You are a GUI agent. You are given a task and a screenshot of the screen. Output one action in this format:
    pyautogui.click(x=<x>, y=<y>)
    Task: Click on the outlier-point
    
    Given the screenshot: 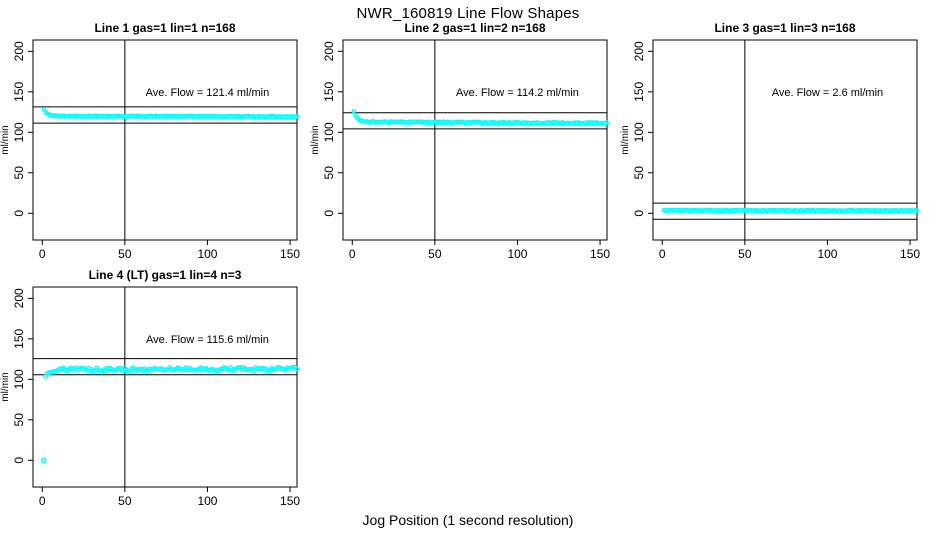 What is the action you would take?
    pyautogui.click(x=44, y=460)
    